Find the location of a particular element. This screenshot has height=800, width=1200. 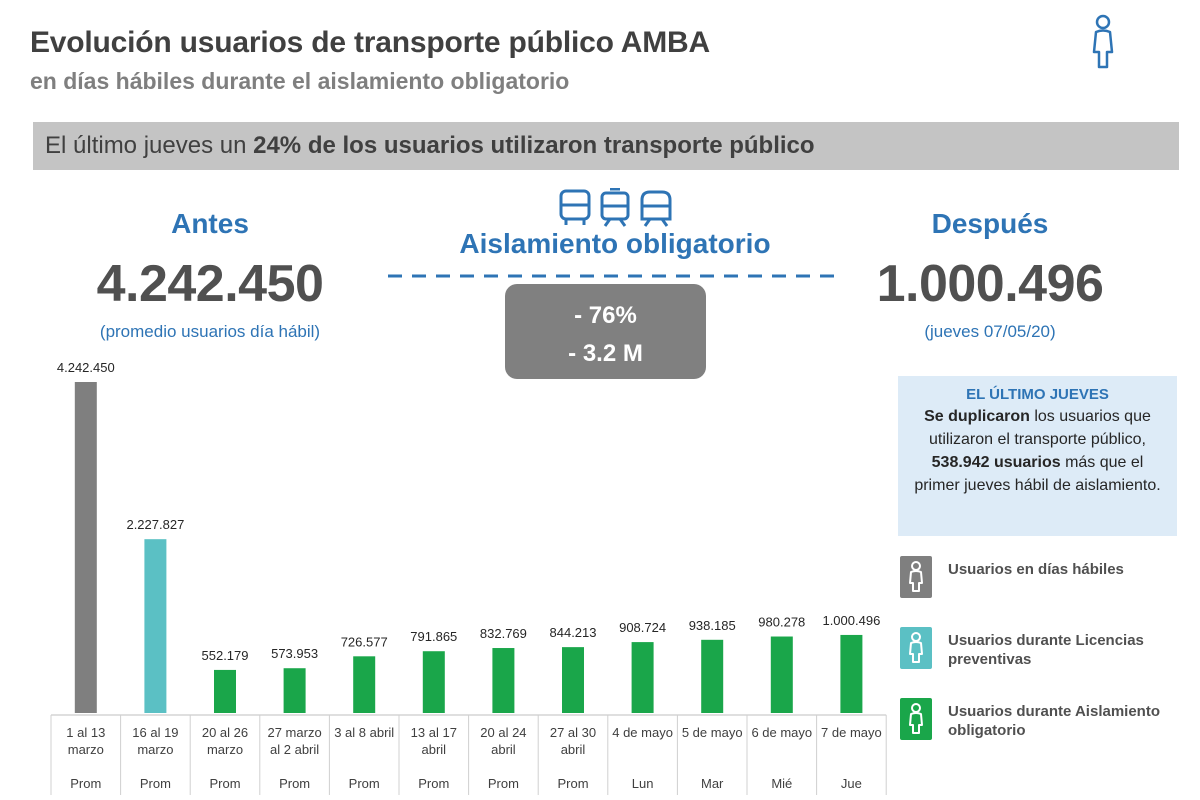

isolation-label: Aislamiento obligatorio is located at coordinates (615, 243).